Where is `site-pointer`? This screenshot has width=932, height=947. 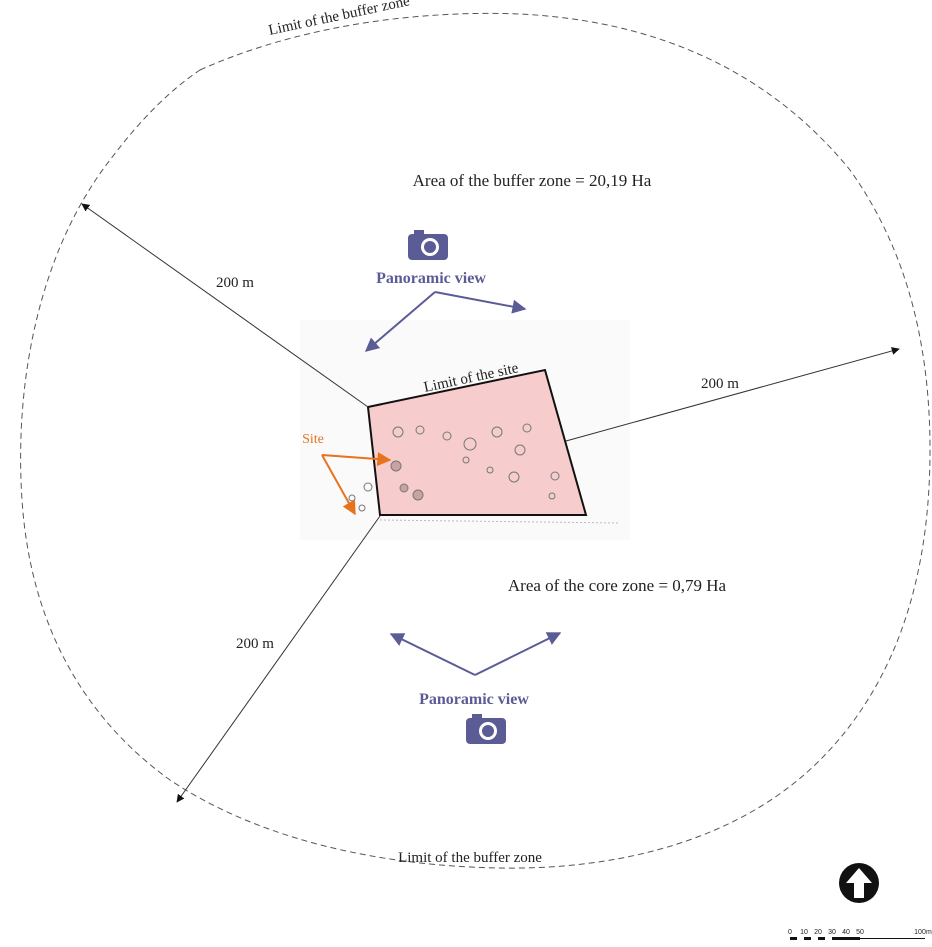
site-pointer is located at coordinates (356, 484).